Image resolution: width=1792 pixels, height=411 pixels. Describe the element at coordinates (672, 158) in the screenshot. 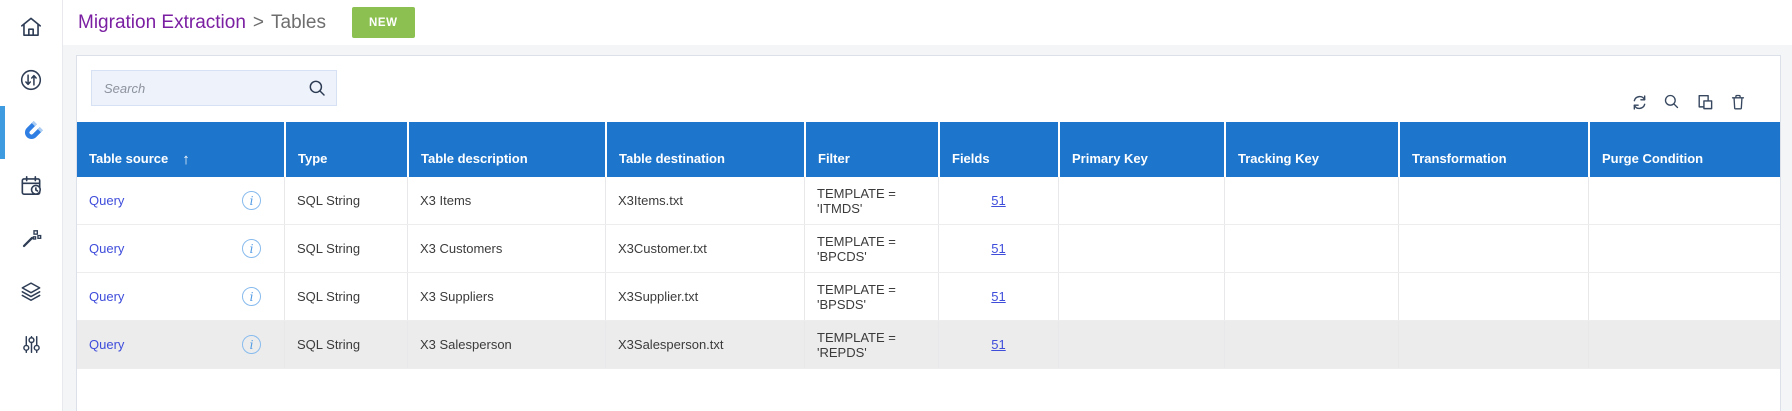

I see `column-label: Table destination` at that location.